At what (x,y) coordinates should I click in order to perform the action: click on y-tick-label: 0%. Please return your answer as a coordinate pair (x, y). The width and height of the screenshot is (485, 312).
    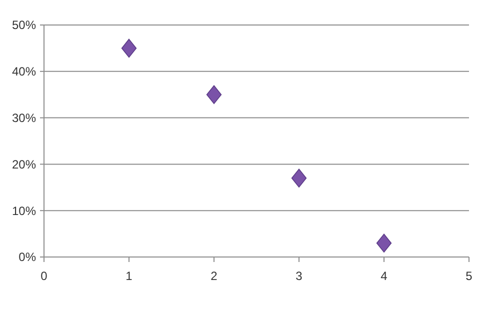
    Looking at the image, I should click on (27, 257).